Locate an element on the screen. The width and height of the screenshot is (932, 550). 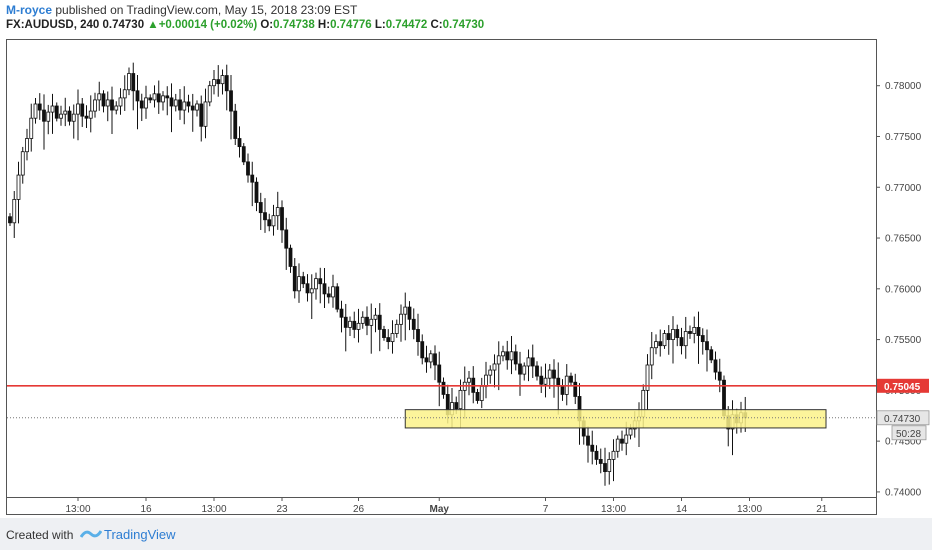
high-value: 0.74776 is located at coordinates (351, 25).